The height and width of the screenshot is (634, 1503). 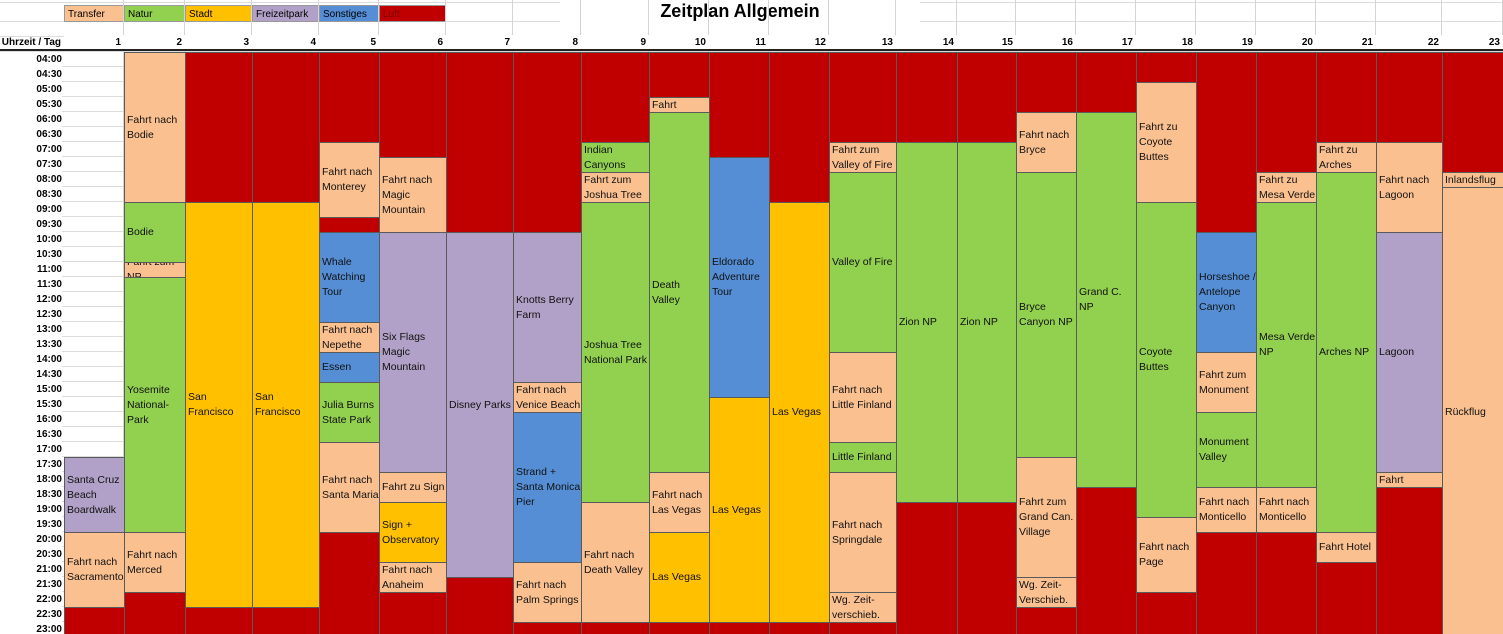 I want to click on schedule-block: Fahrt nach Little Finland, so click(x=863, y=397).